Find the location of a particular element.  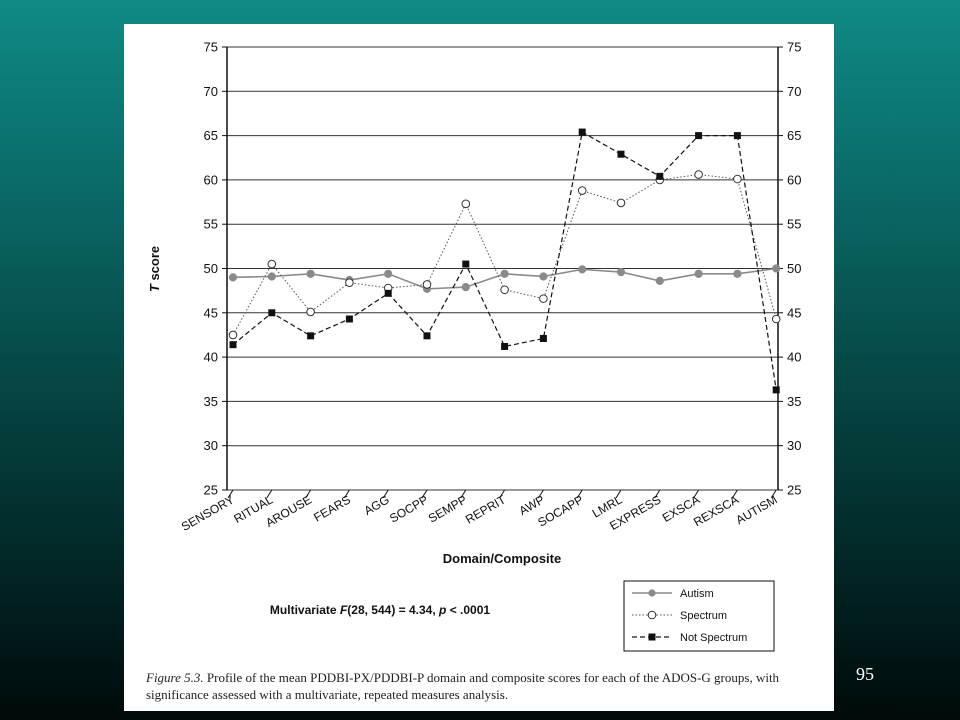

x-tick-label: FEARS is located at coordinates (332, 508).